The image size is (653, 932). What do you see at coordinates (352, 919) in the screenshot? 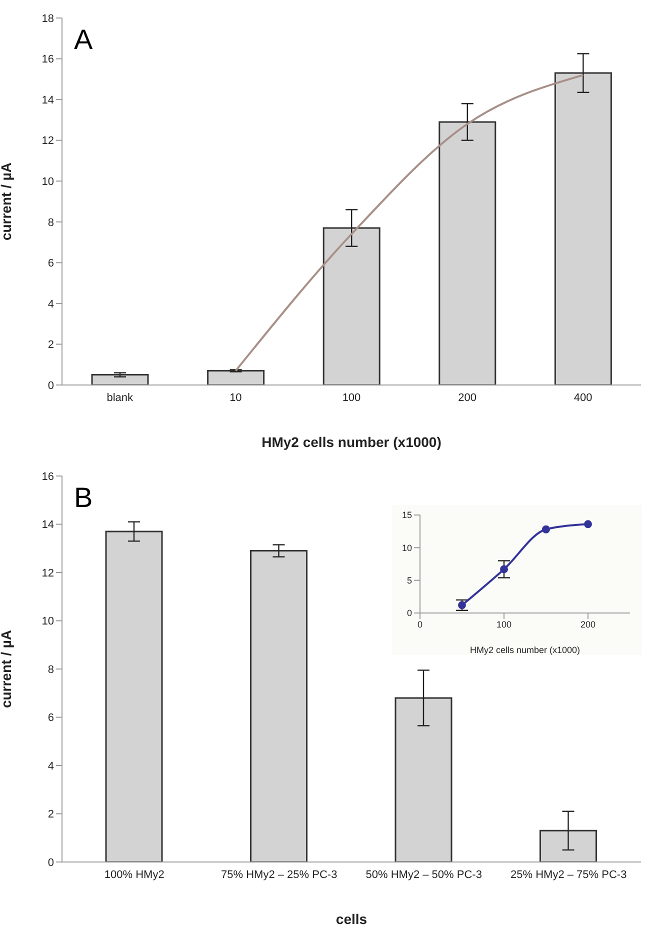
I see `x-axis-title: cells` at bounding box center [352, 919].